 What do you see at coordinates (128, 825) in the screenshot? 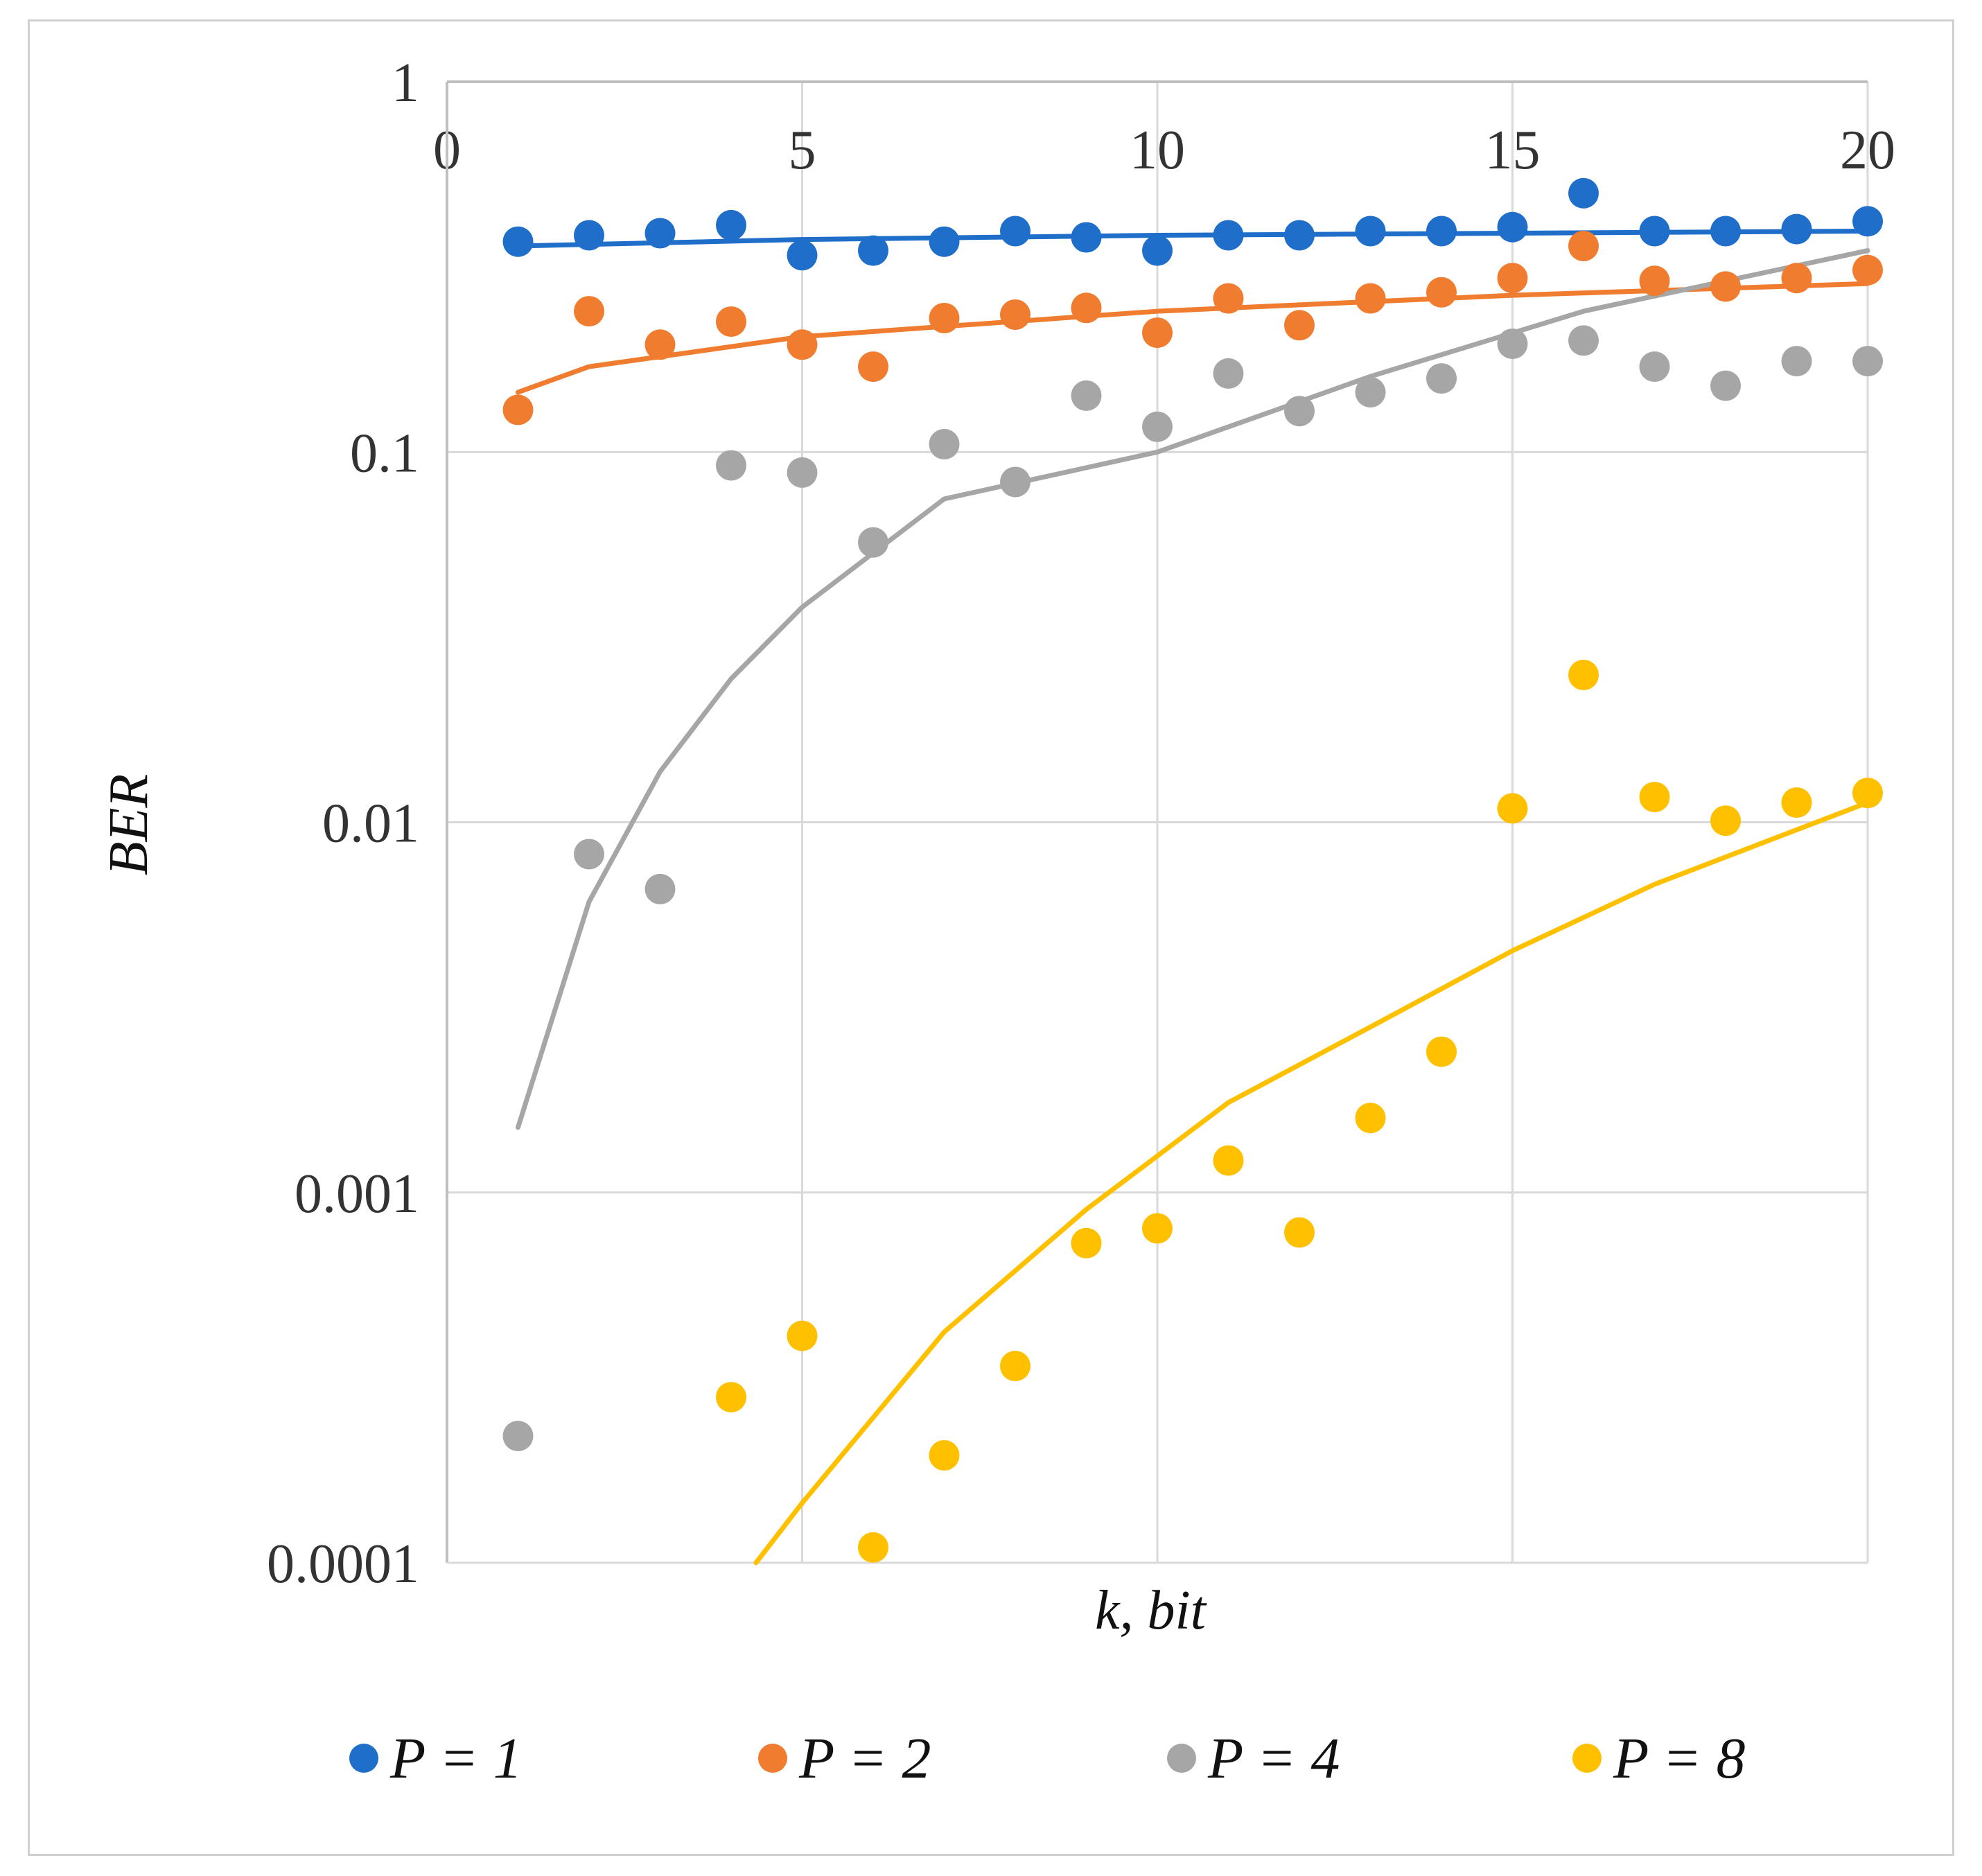
I see `y-axis-title: BER` at bounding box center [128, 825].